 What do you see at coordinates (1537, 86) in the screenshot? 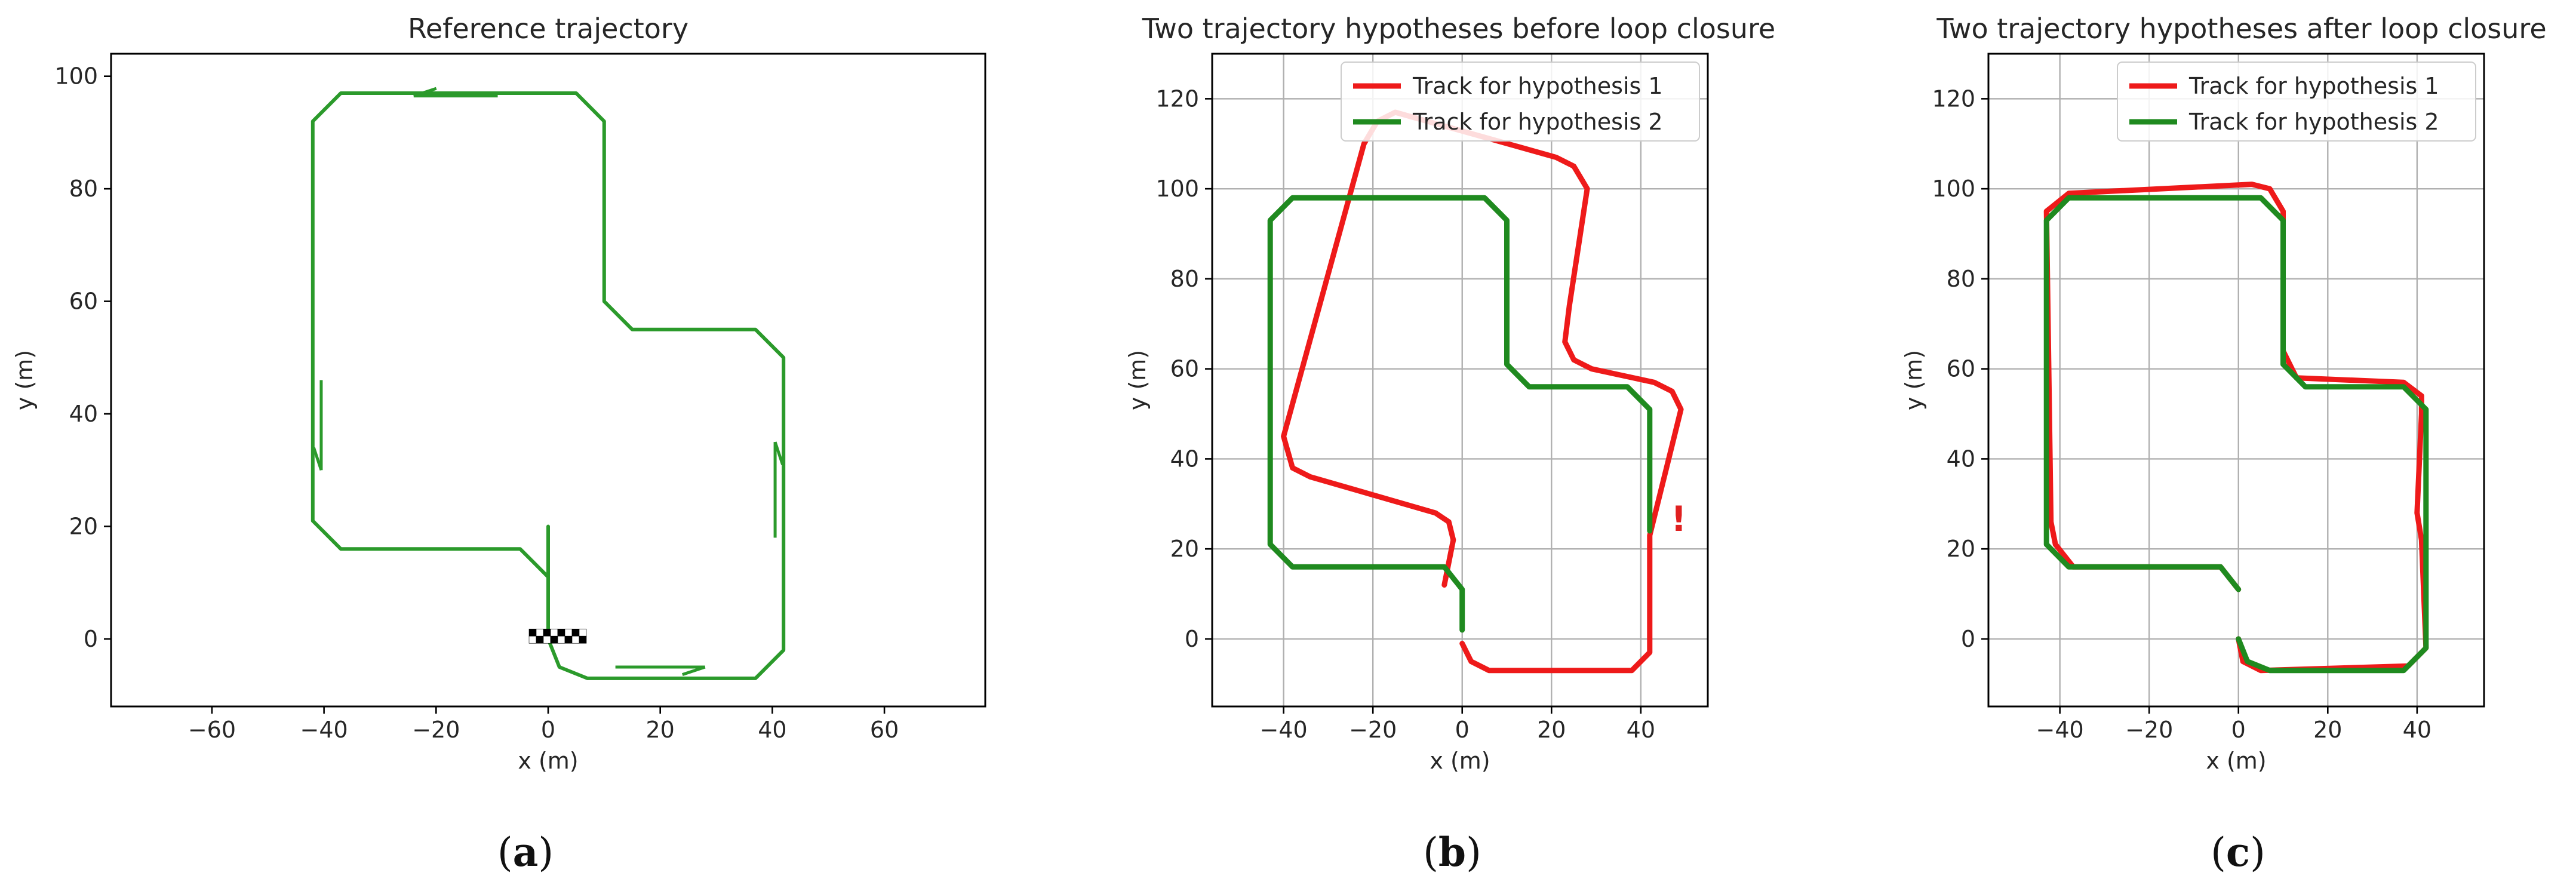
I see `panel-b-legend-label-1: Track for hypothesis 1` at bounding box center [1537, 86].